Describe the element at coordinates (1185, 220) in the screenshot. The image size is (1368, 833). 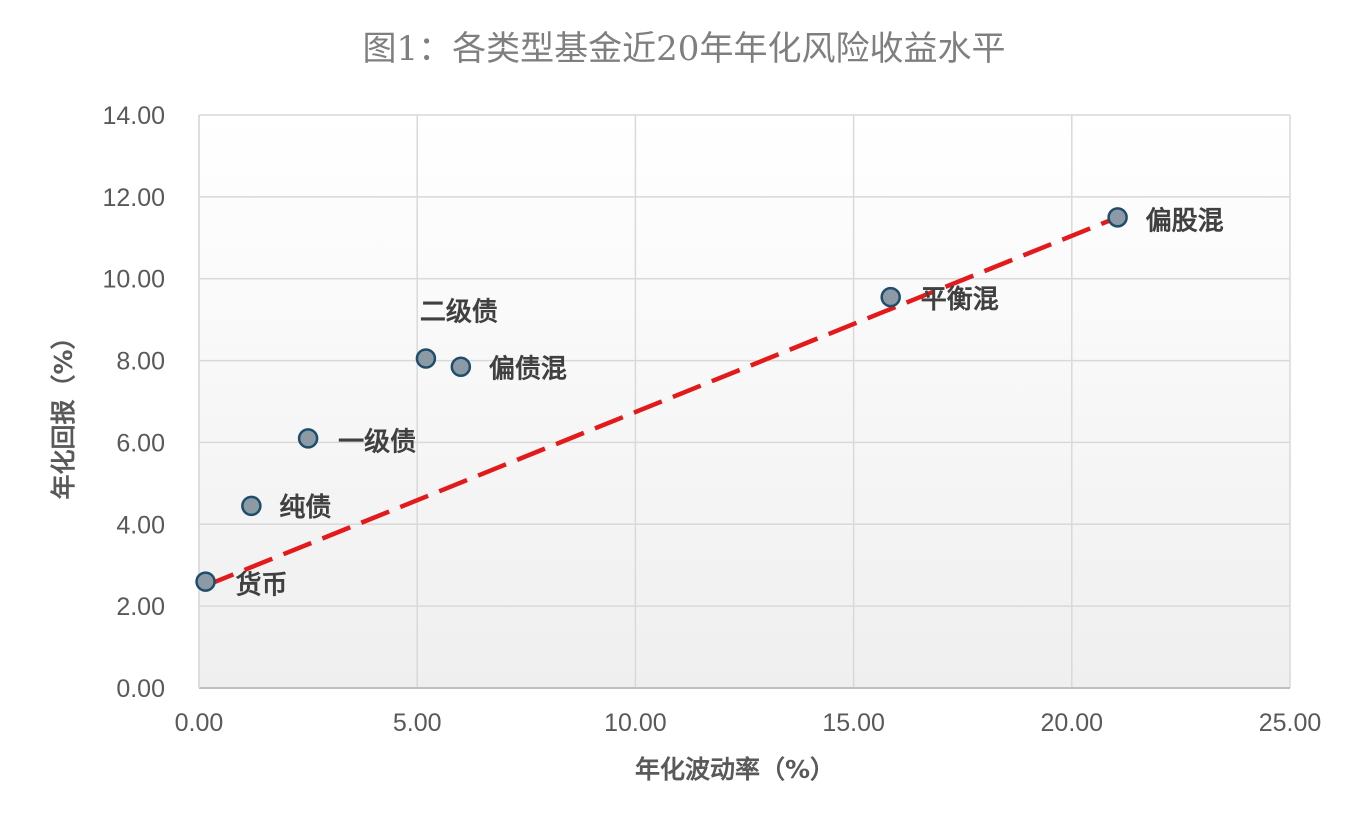
I see `point-label: 偏股混` at that location.